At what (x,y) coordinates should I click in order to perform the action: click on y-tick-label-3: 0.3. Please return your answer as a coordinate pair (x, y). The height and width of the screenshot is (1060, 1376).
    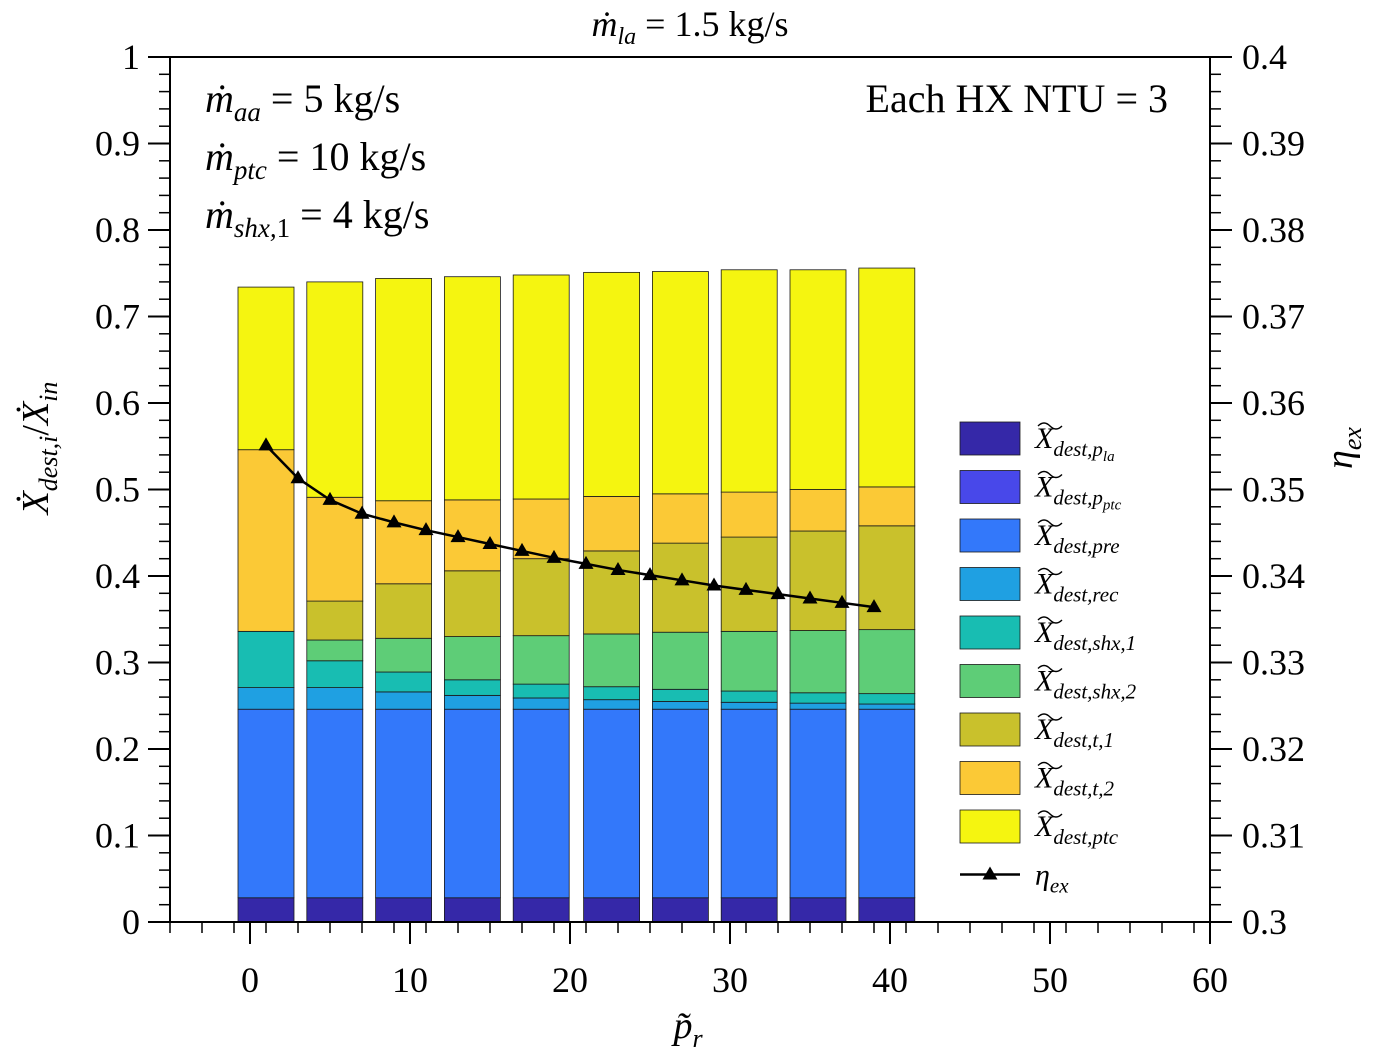
    Looking at the image, I should click on (117, 663).